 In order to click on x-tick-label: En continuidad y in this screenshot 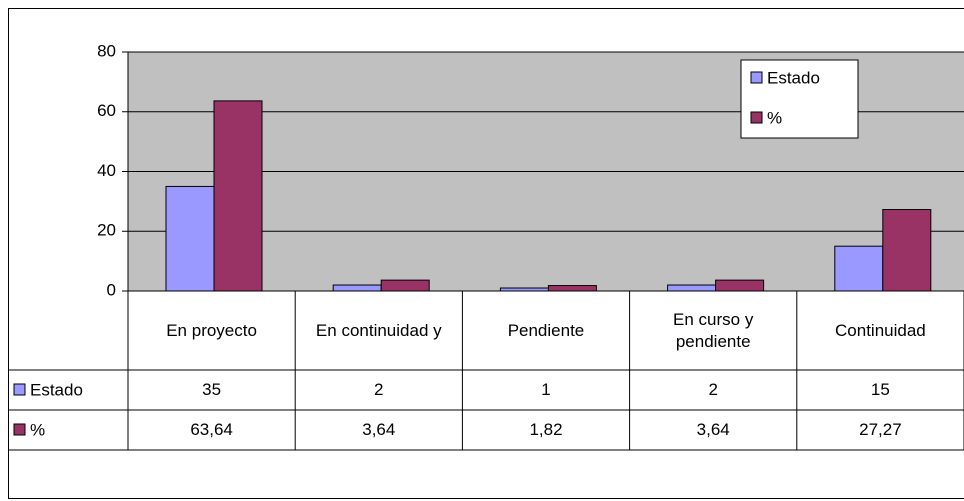, I will do `click(378, 330)`.